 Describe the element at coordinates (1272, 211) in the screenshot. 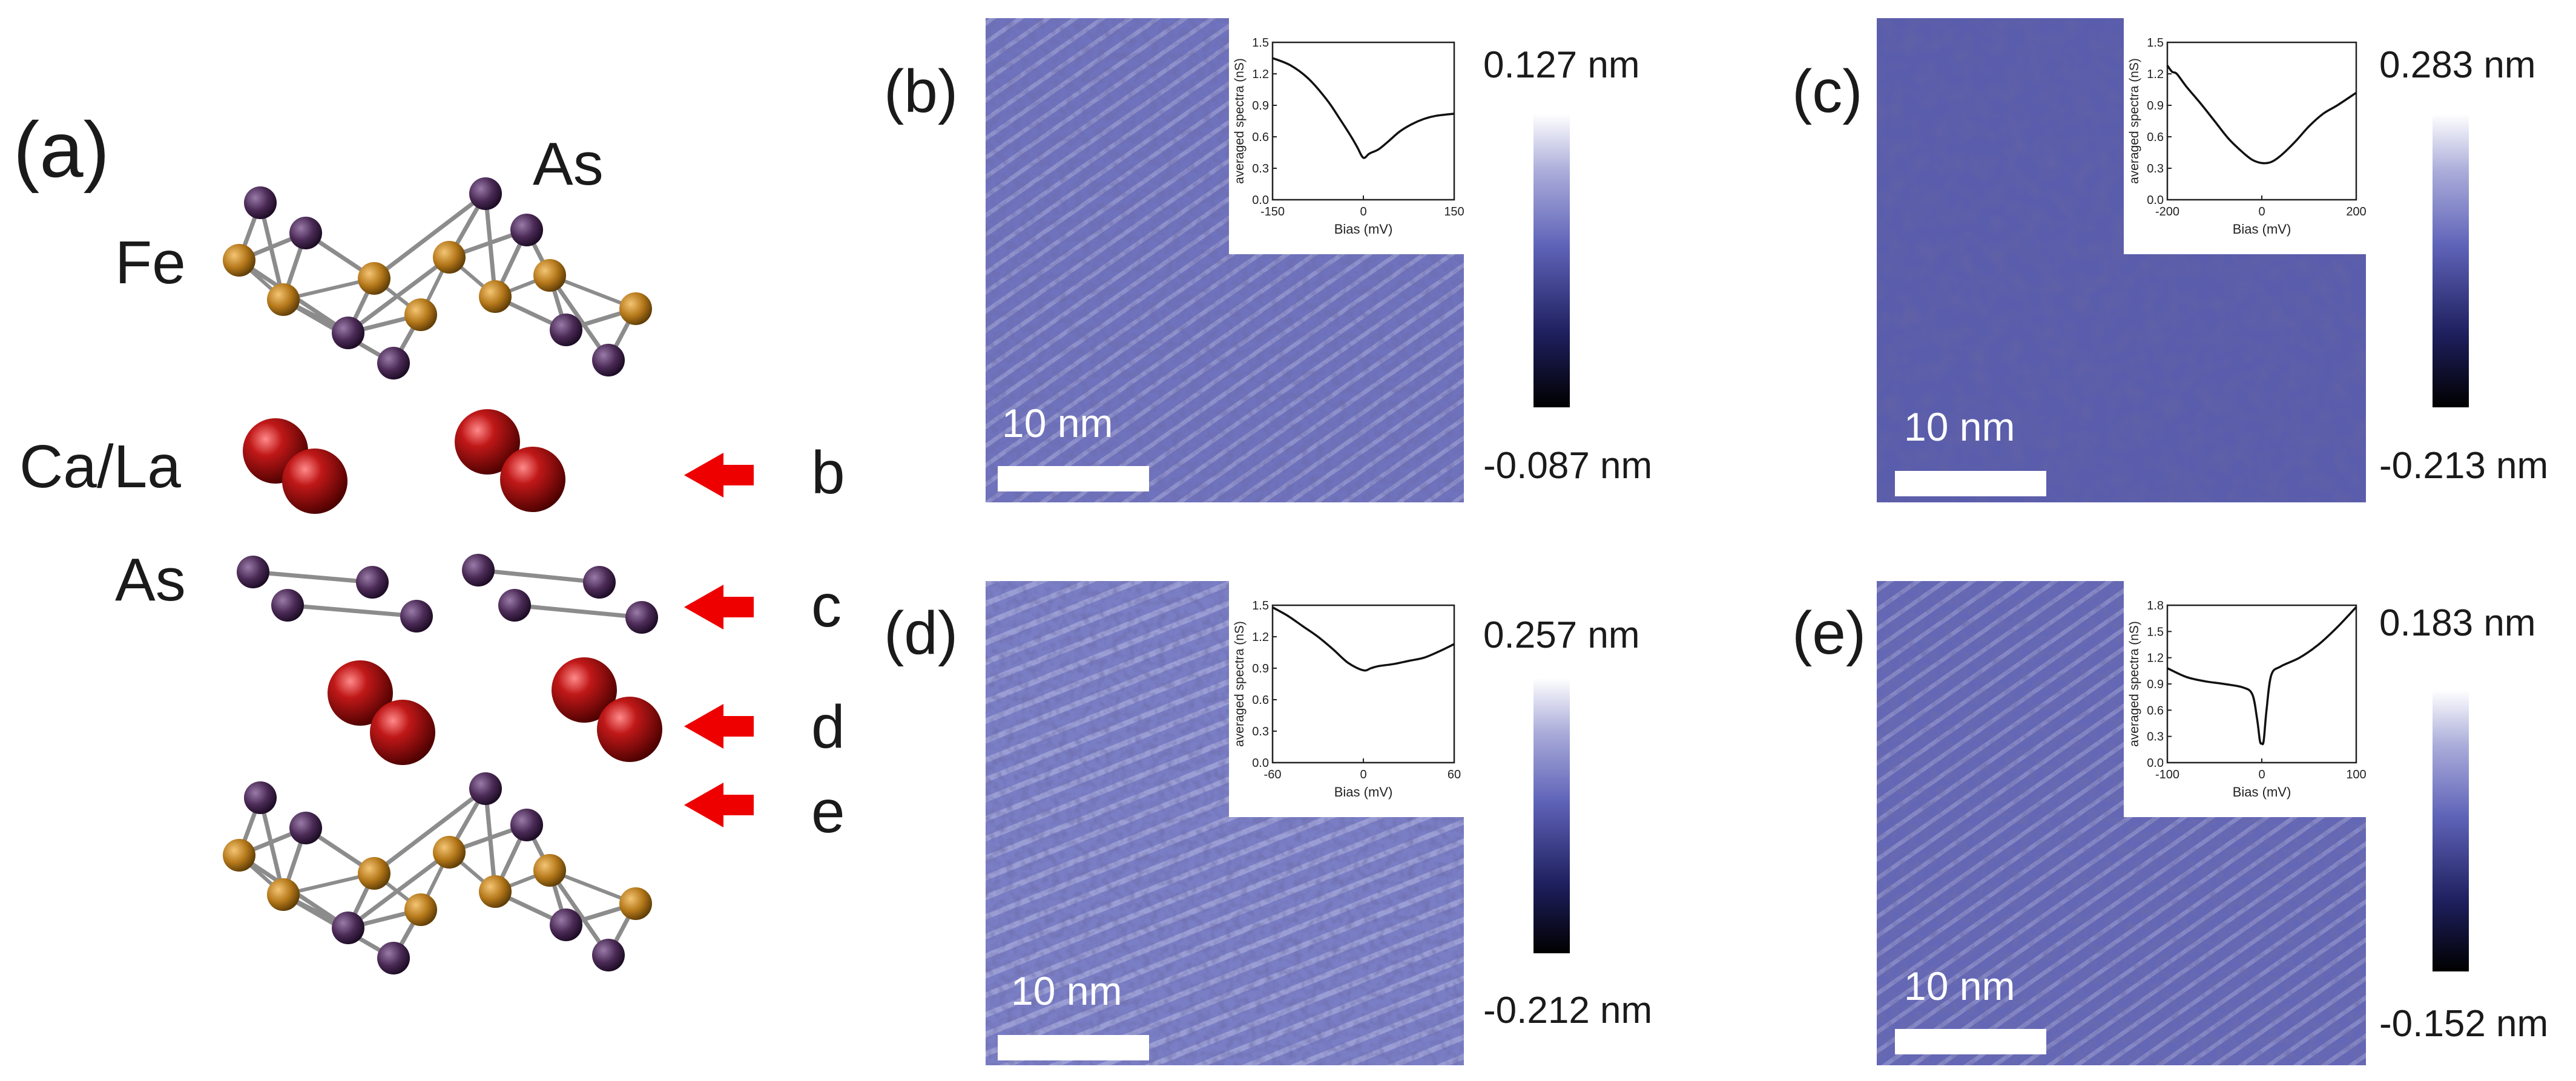

I see `x-tick-label: -150` at that location.